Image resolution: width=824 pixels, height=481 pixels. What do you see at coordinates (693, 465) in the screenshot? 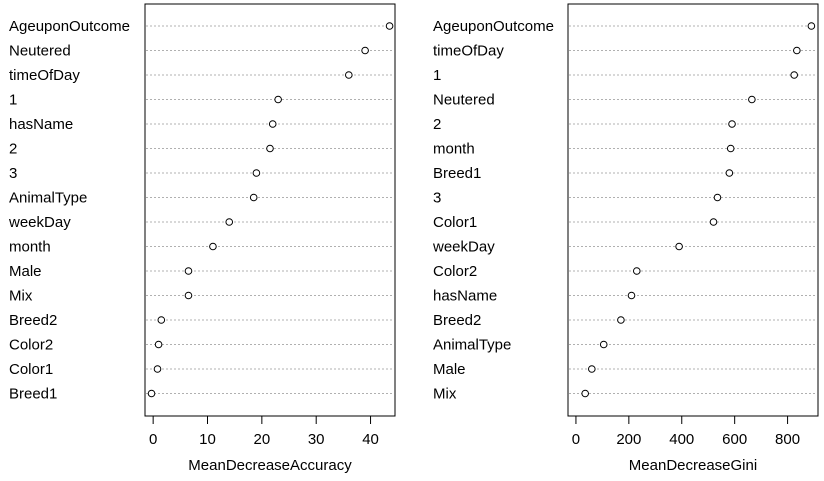
I see `x-axis-title: MeanDecreaseGini` at bounding box center [693, 465].